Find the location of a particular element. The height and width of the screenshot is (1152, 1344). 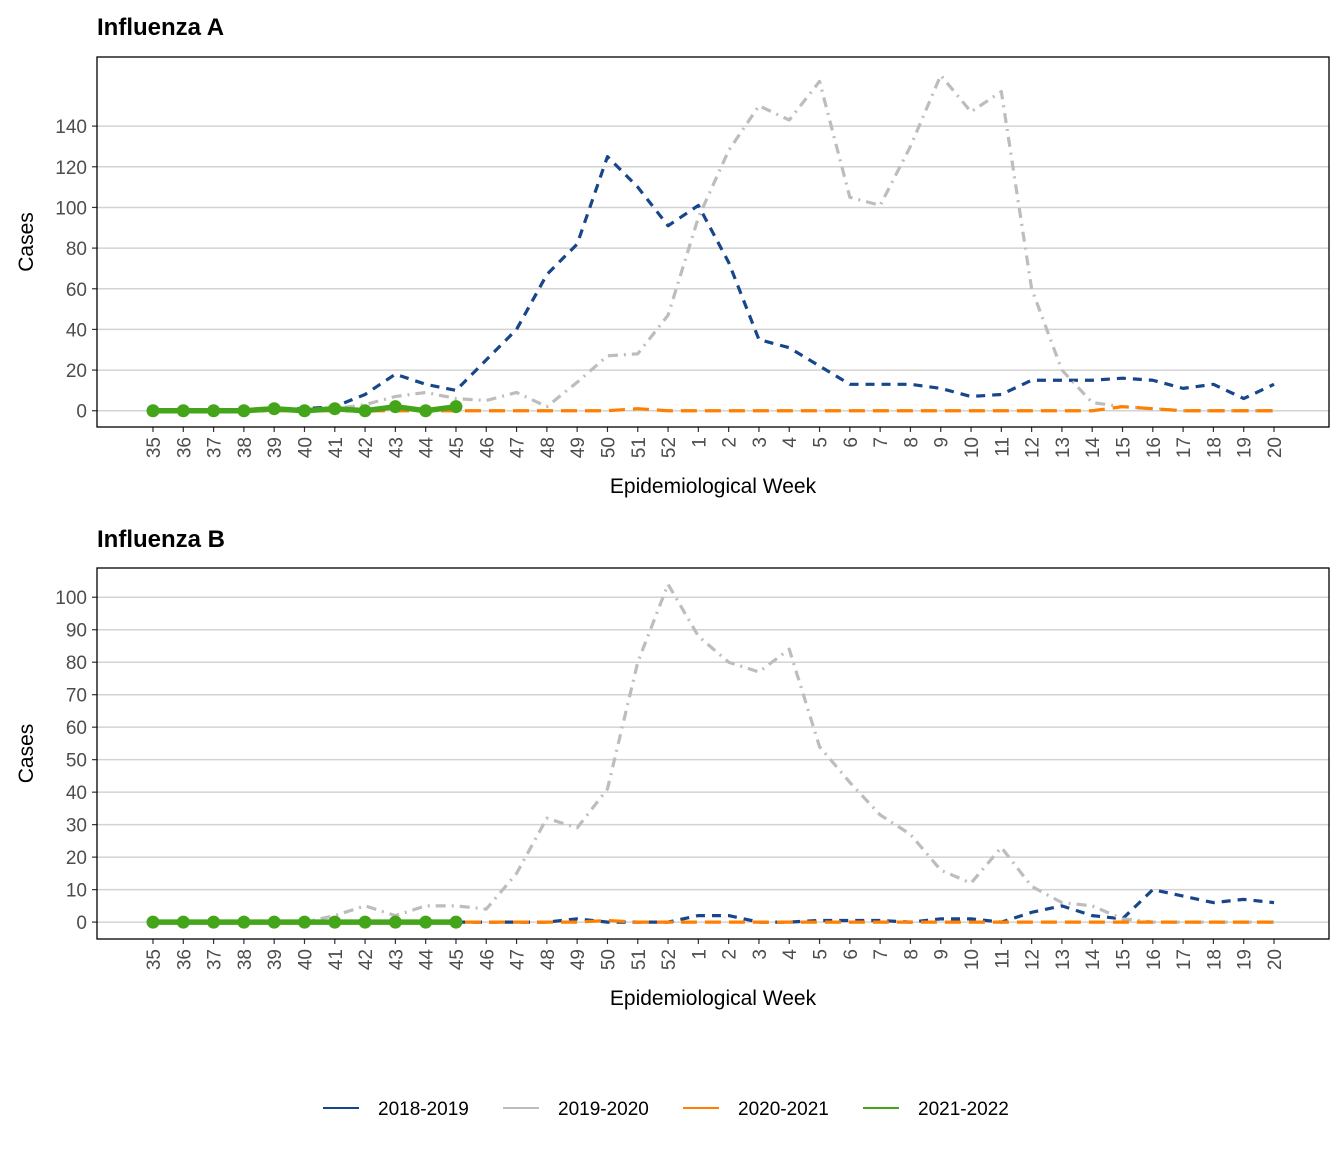

y-tick-label: 120 is located at coordinates (71, 168).